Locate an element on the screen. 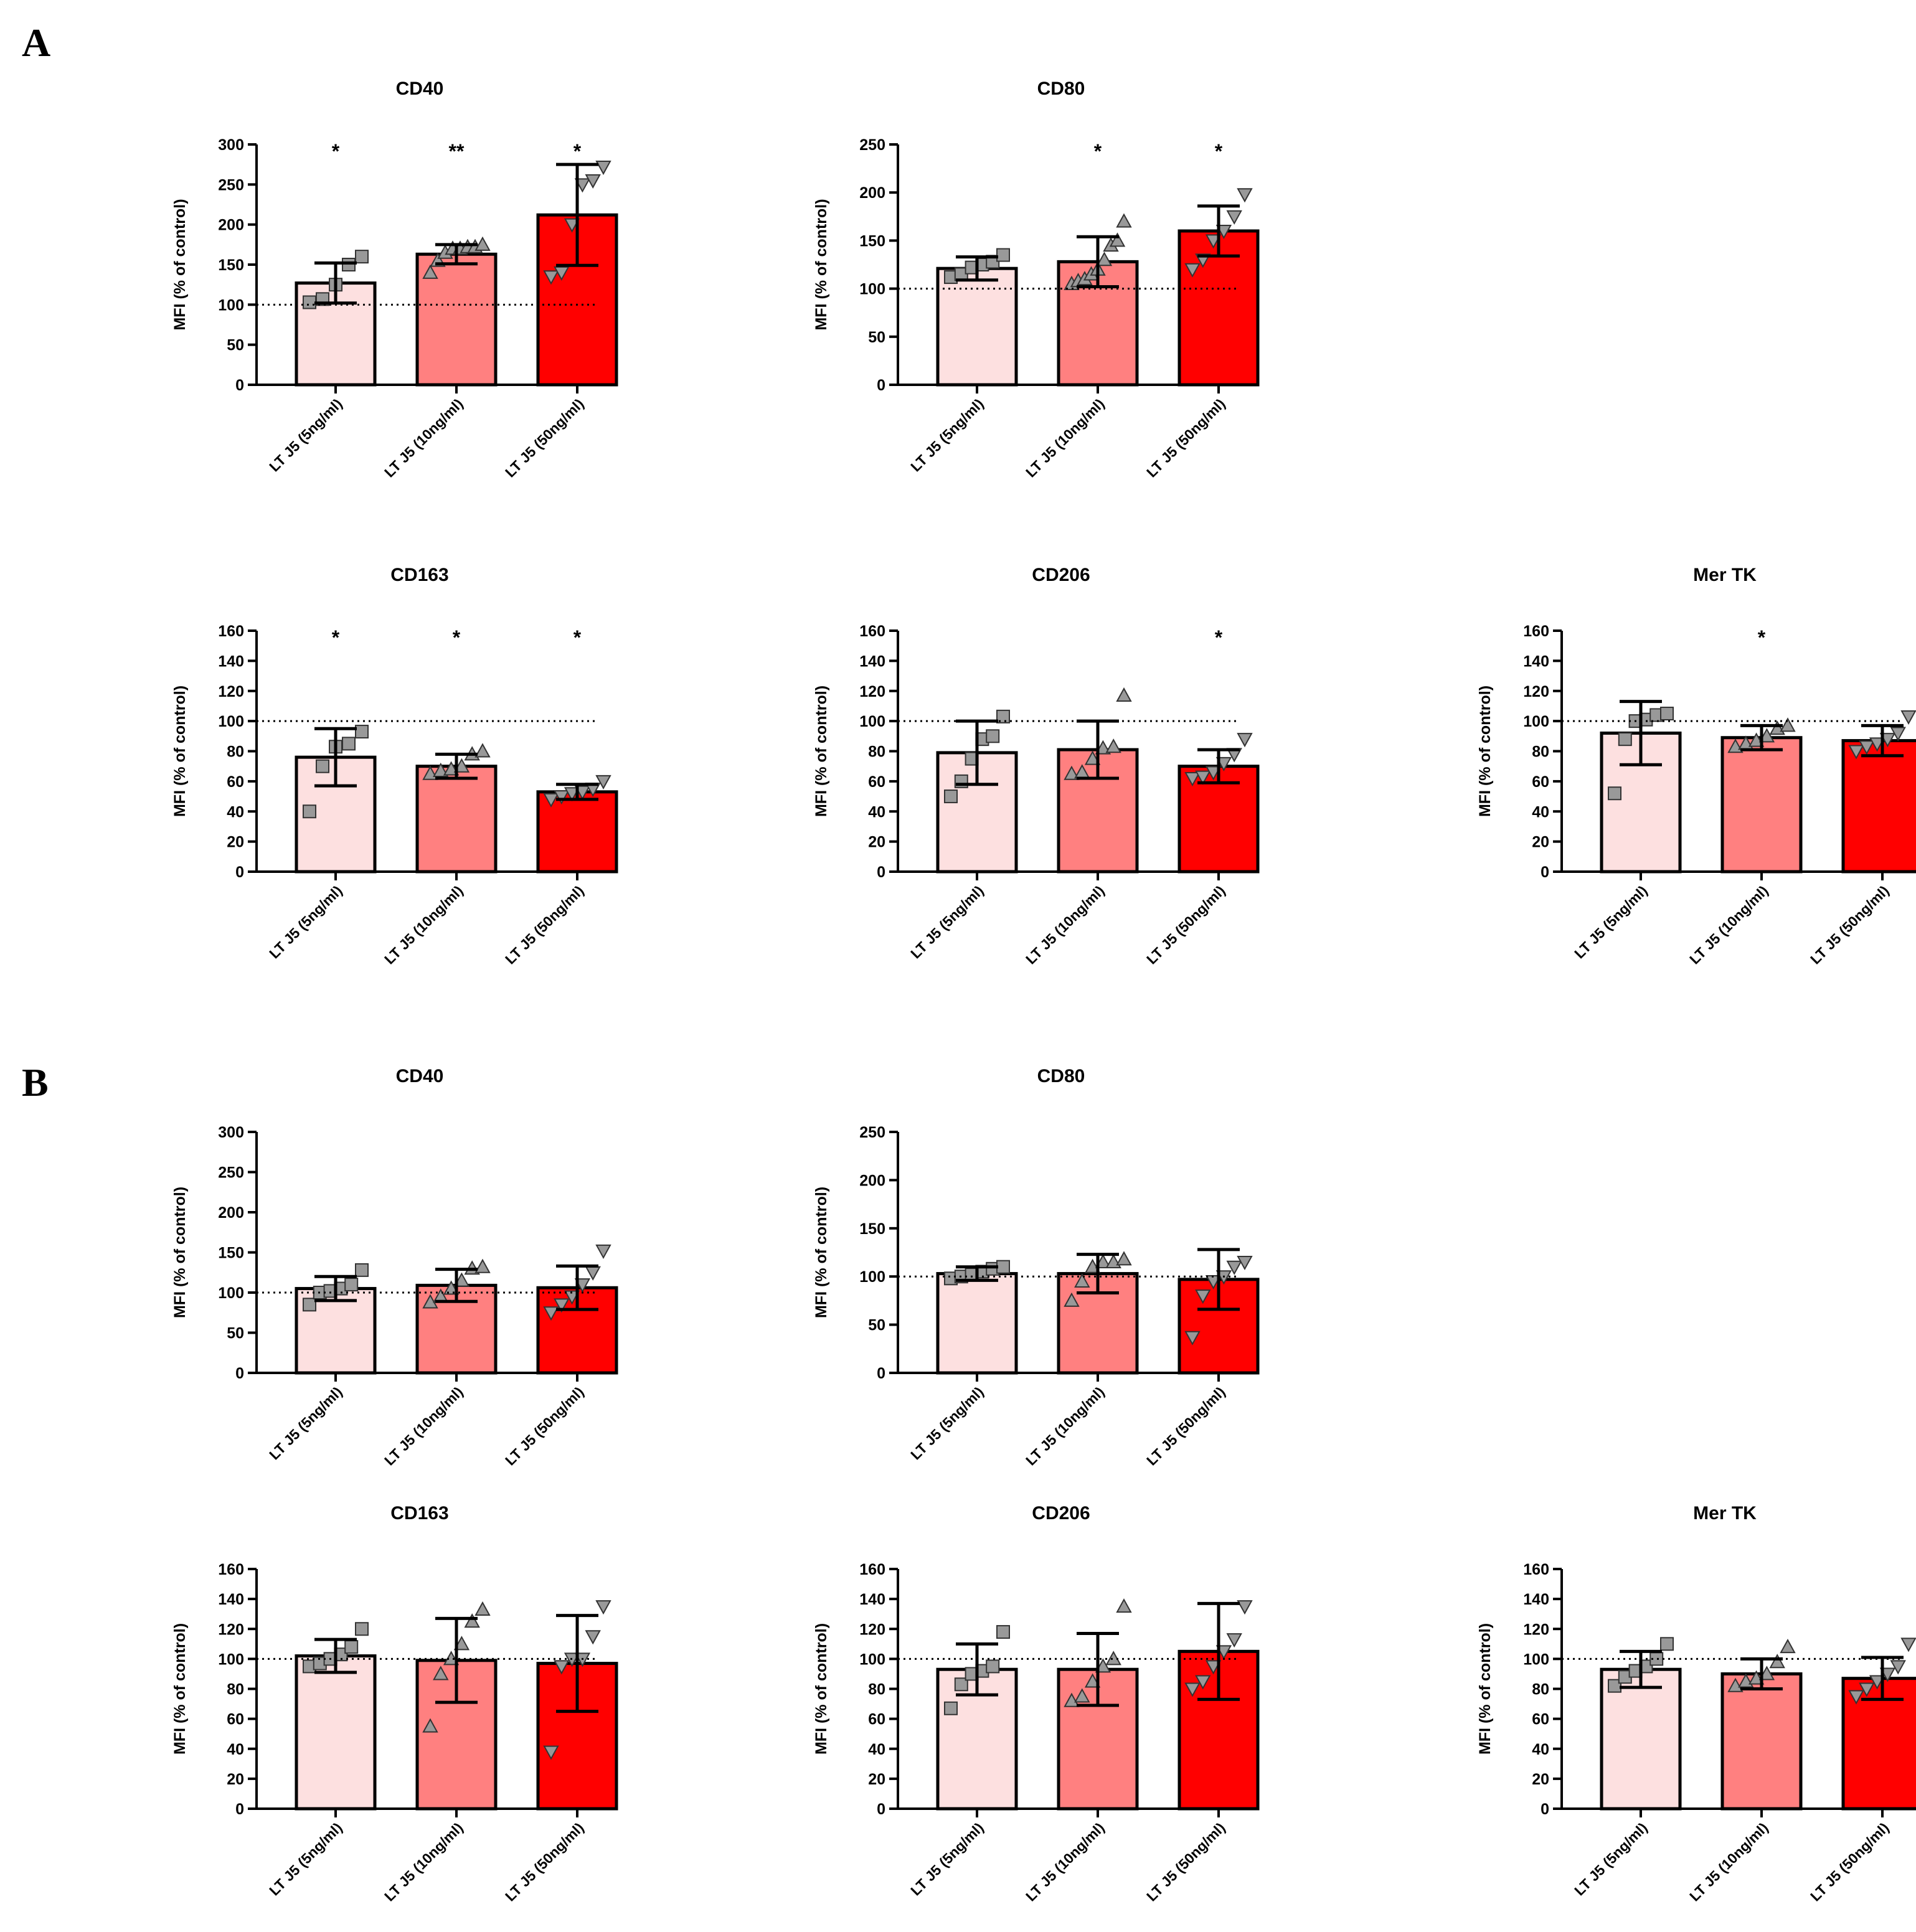 The width and height of the screenshot is (1916, 1932). x-tick-label: LT J5 (10ng/ml) is located at coordinates (1064, 1426).